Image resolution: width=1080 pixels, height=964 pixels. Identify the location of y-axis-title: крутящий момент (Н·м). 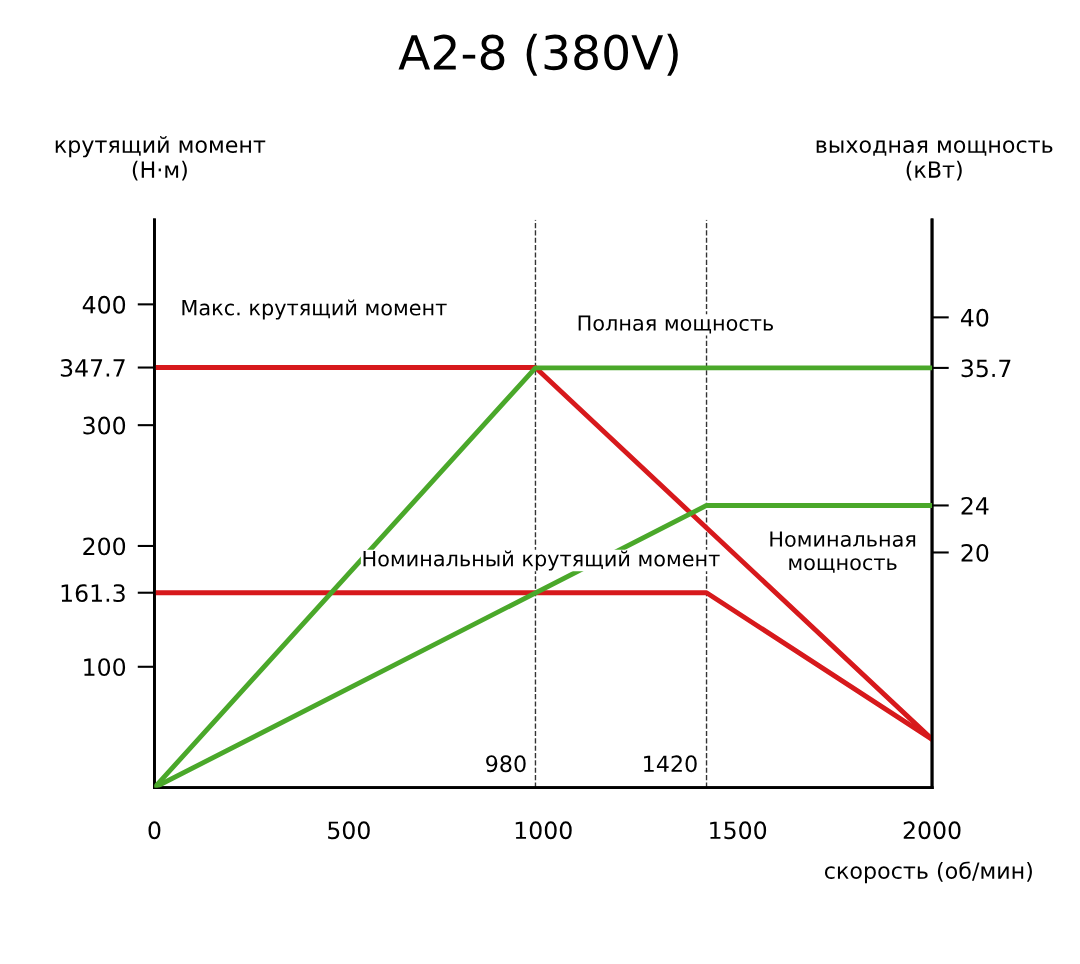
(160, 158).